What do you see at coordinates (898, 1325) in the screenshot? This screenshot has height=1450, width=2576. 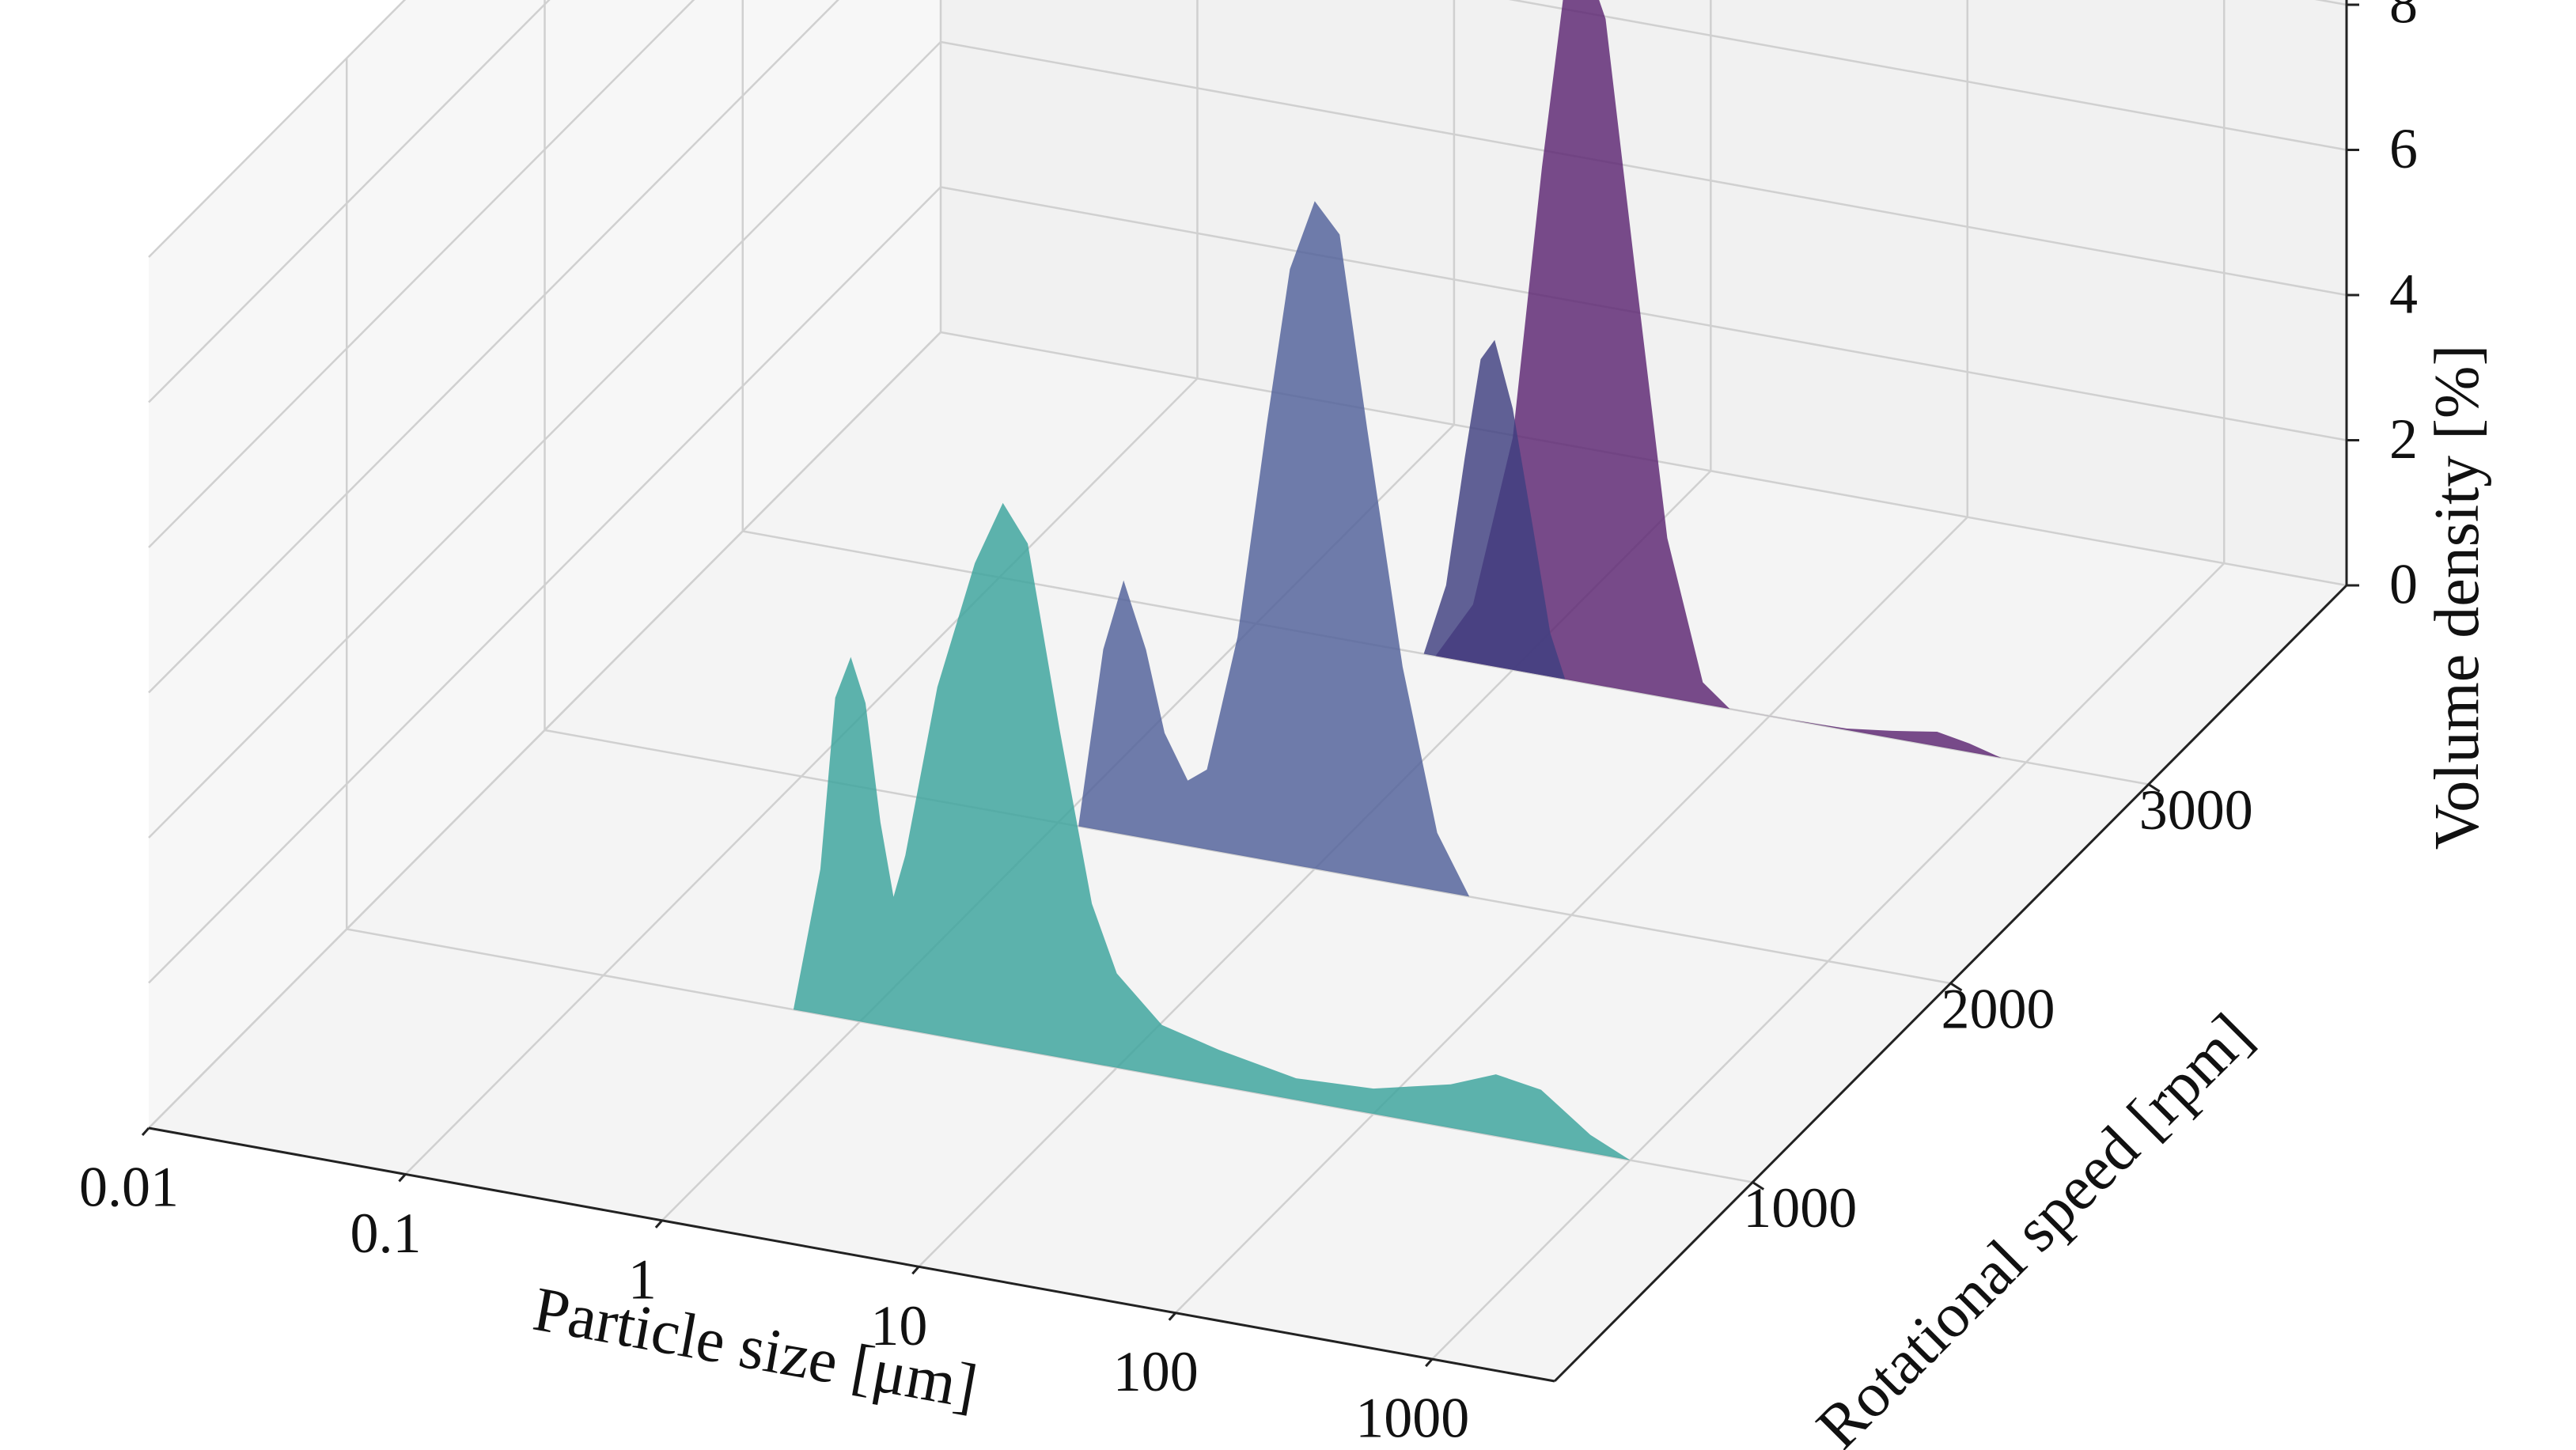 I see `x-tick-label: 10` at bounding box center [898, 1325].